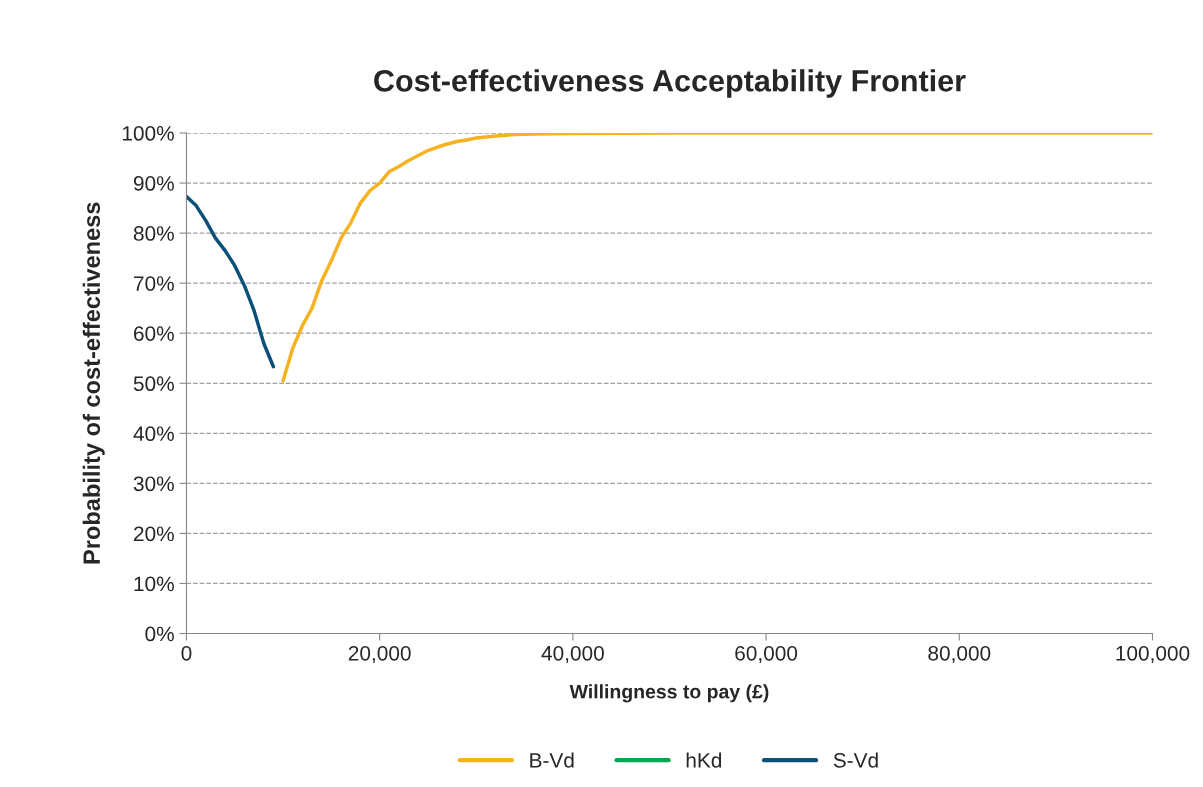 The width and height of the screenshot is (1203, 787). What do you see at coordinates (1153, 654) in the screenshot?
I see `x-tick-label: 100,000` at bounding box center [1153, 654].